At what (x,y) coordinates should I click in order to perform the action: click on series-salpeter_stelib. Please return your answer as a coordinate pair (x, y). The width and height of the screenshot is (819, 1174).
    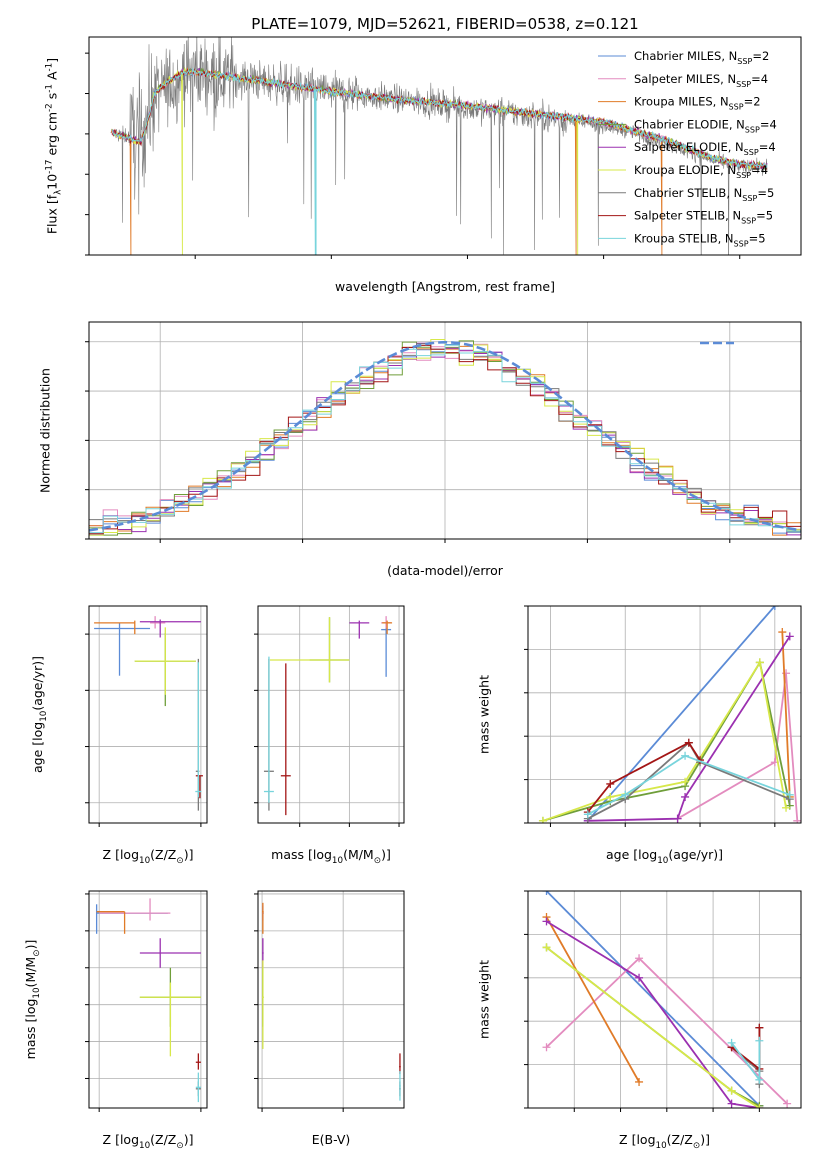
    Looking at the image, I should click on (745, 1048).